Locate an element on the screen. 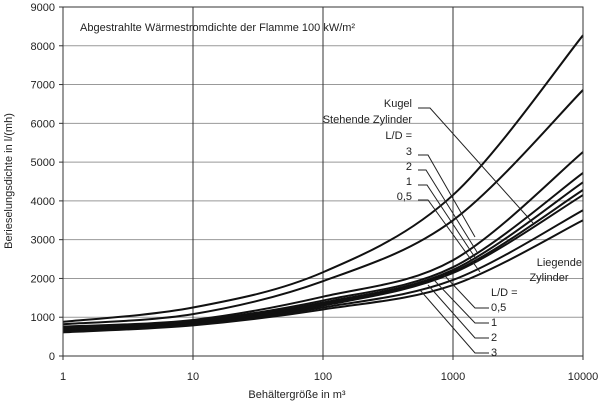 The height and width of the screenshot is (409, 600). y-tick-label: 3000 is located at coordinates (43, 241).